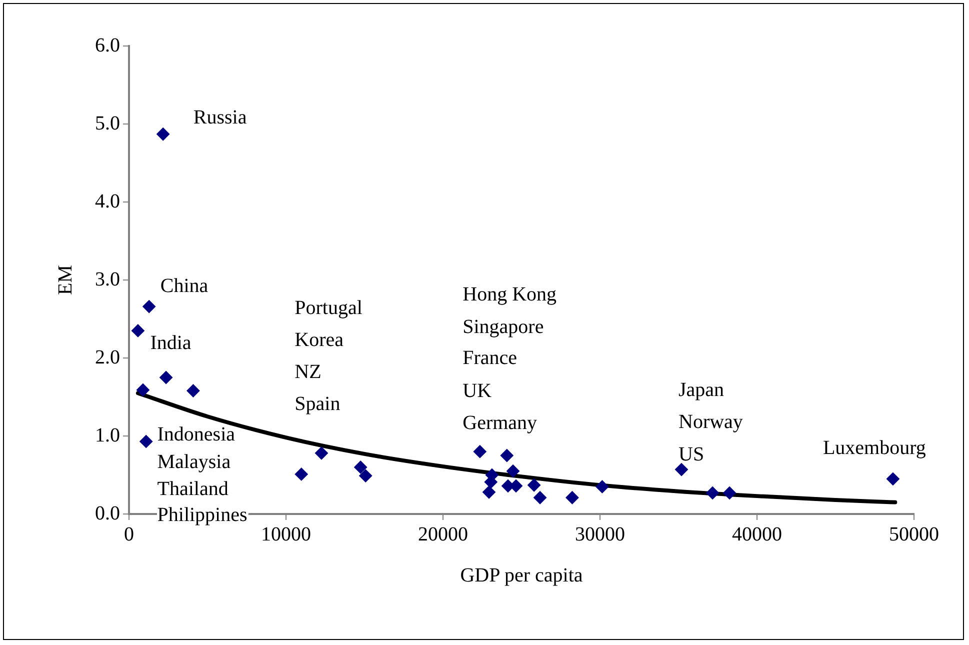 Image resolution: width=969 pixels, height=645 pixels. Describe the element at coordinates (107, 435) in the screenshot. I see `y-tick-label: 1.0` at that location.